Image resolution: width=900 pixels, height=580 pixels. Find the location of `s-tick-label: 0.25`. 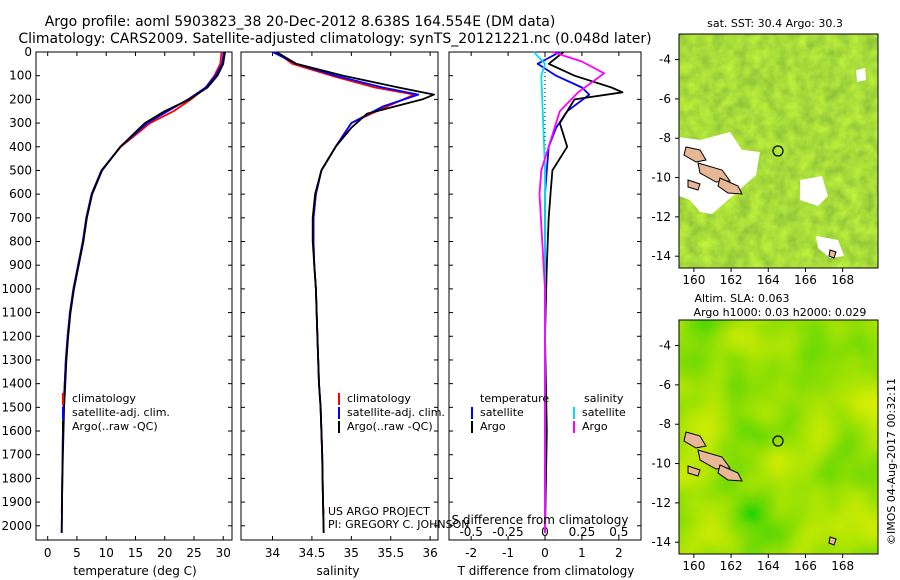

s-tick-label: 0.25 is located at coordinates (582, 532).